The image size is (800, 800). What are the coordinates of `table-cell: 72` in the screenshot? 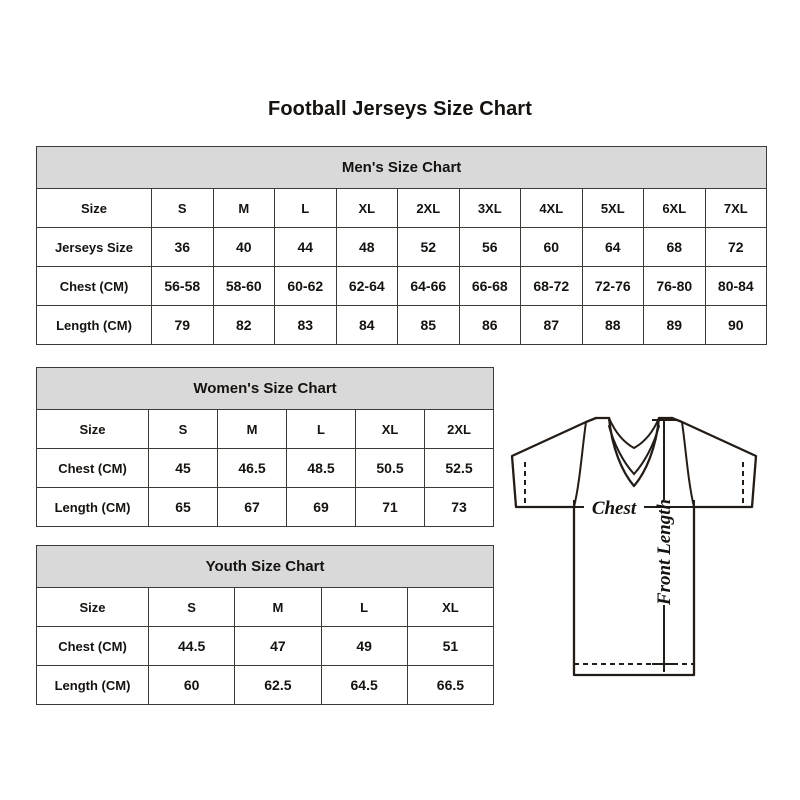 It's located at (736, 247).